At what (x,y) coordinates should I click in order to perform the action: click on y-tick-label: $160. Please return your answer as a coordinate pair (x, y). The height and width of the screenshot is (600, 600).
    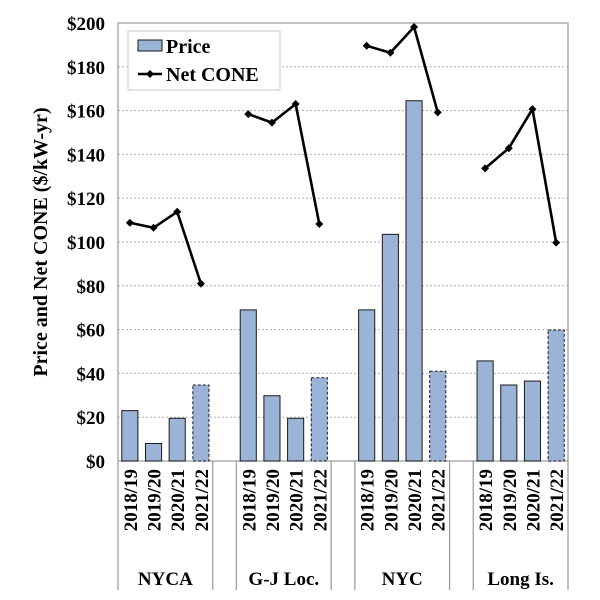
    Looking at the image, I should click on (86, 112).